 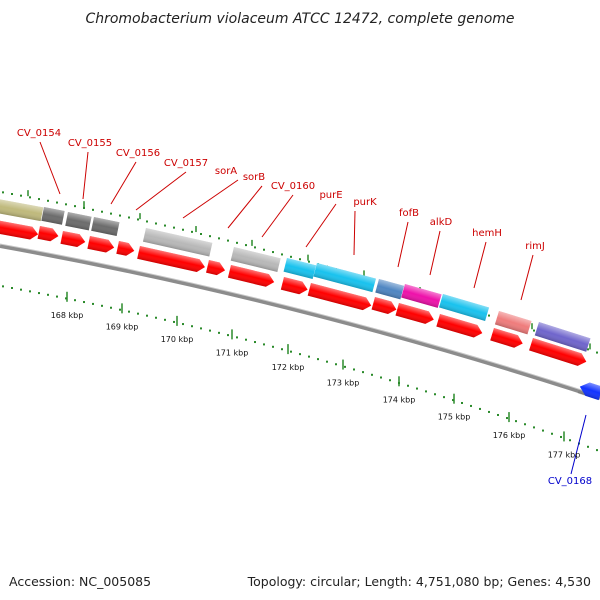 I want to click on gene-label: CV_0154, so click(x=39, y=133).